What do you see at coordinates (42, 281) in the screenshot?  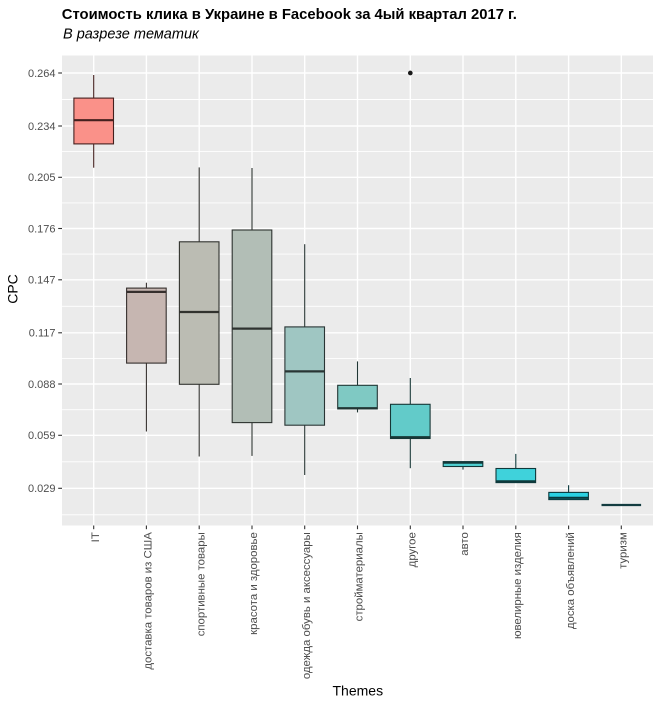 I see `svg-text: 0.147` at bounding box center [42, 281].